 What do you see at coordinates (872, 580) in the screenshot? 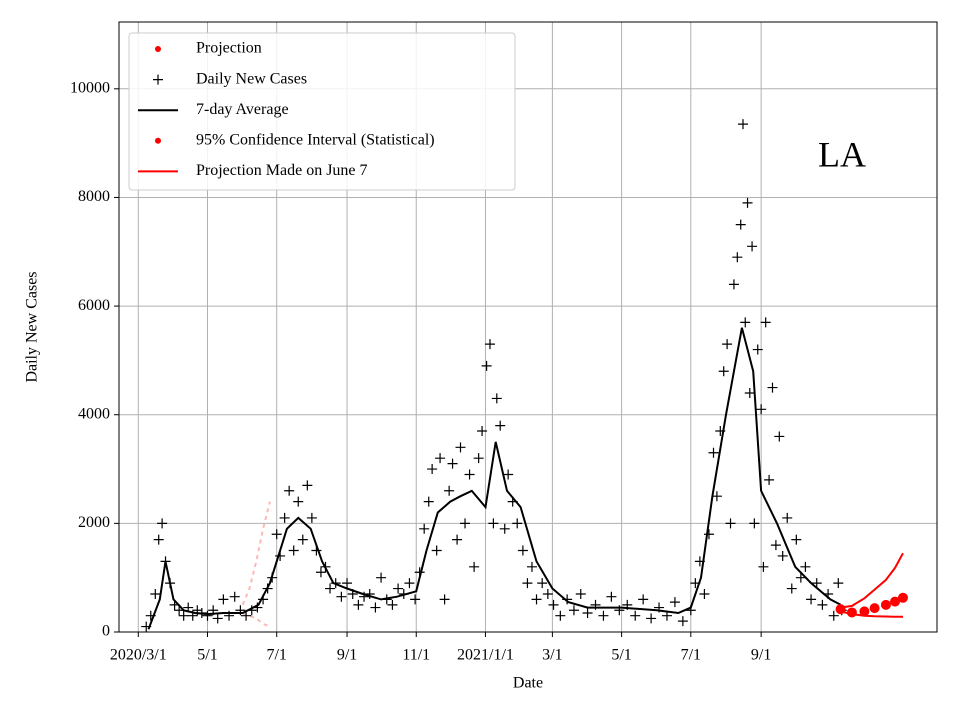
I see `range-upper` at bounding box center [872, 580].